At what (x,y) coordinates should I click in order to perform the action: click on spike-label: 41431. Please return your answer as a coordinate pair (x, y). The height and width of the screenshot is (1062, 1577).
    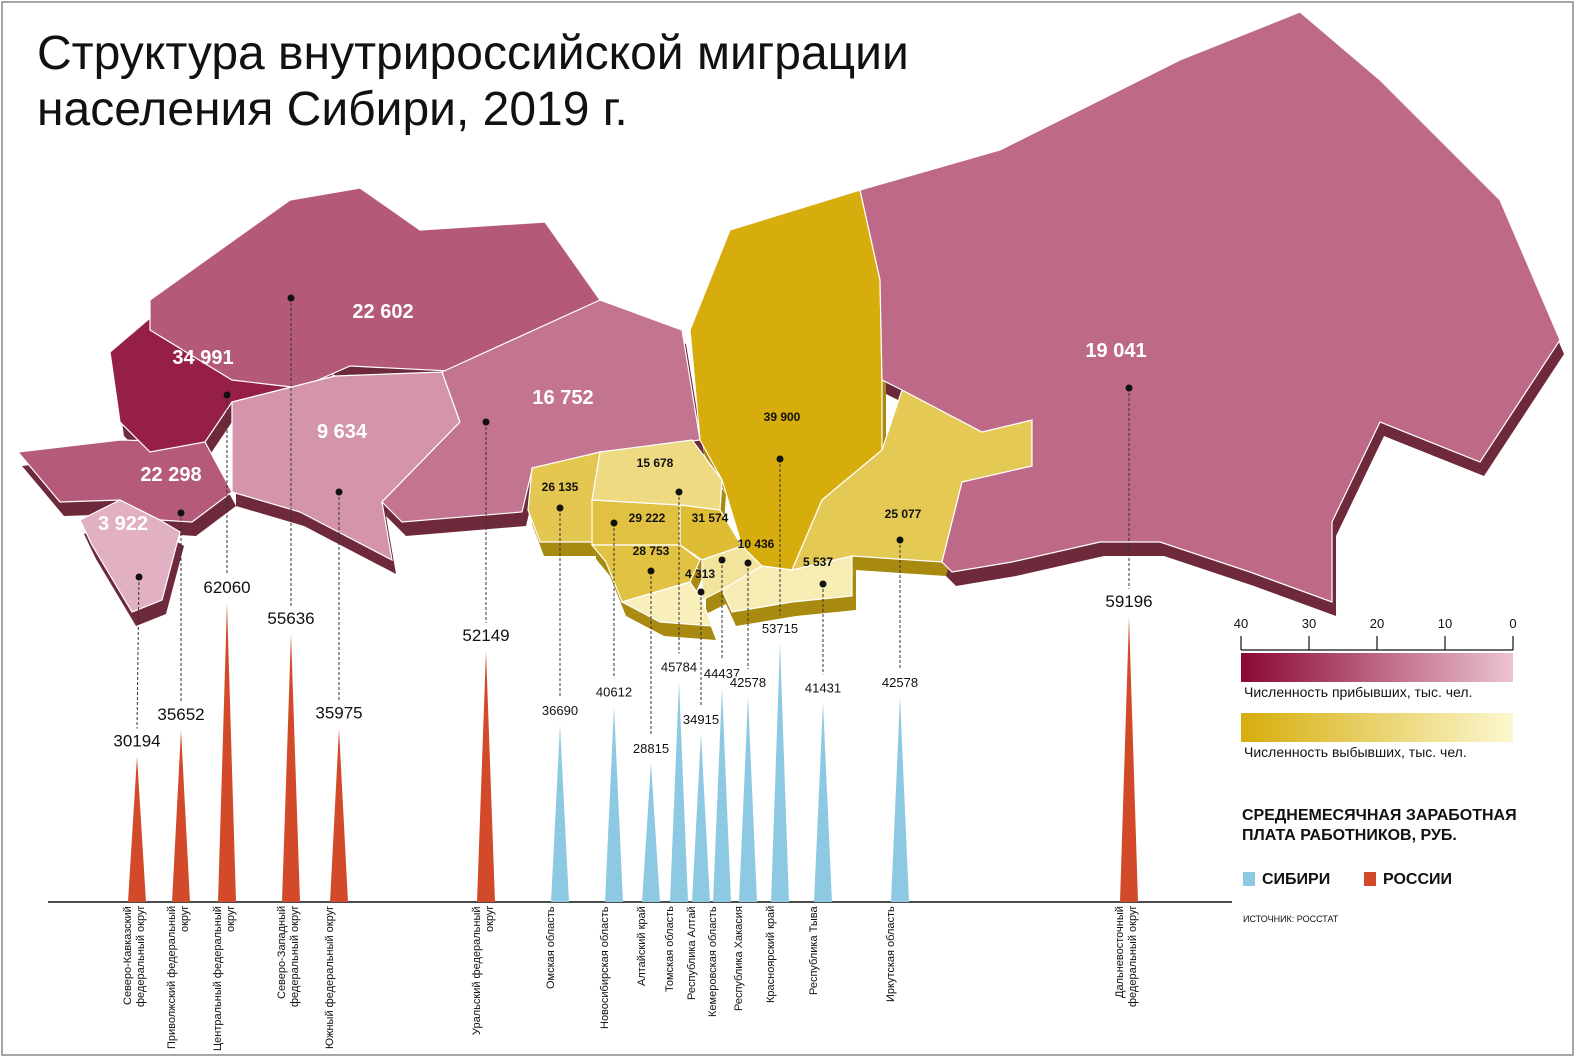
    Looking at the image, I should click on (823, 687).